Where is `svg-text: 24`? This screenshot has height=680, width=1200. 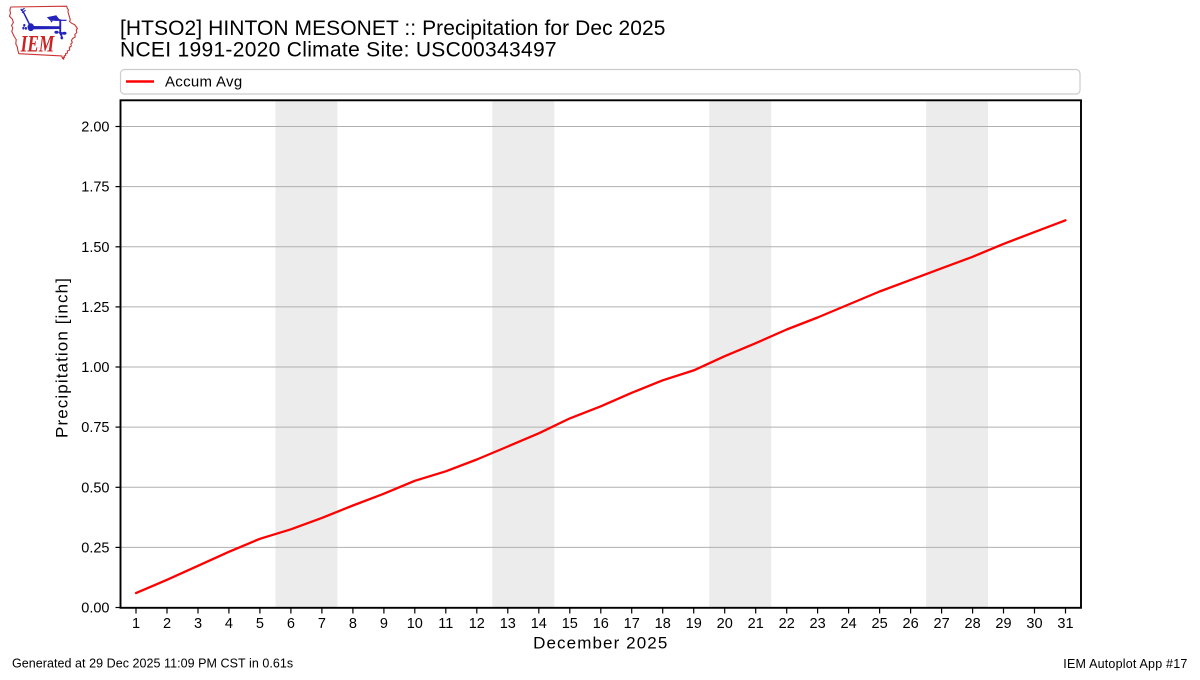 svg-text: 24 is located at coordinates (849, 624).